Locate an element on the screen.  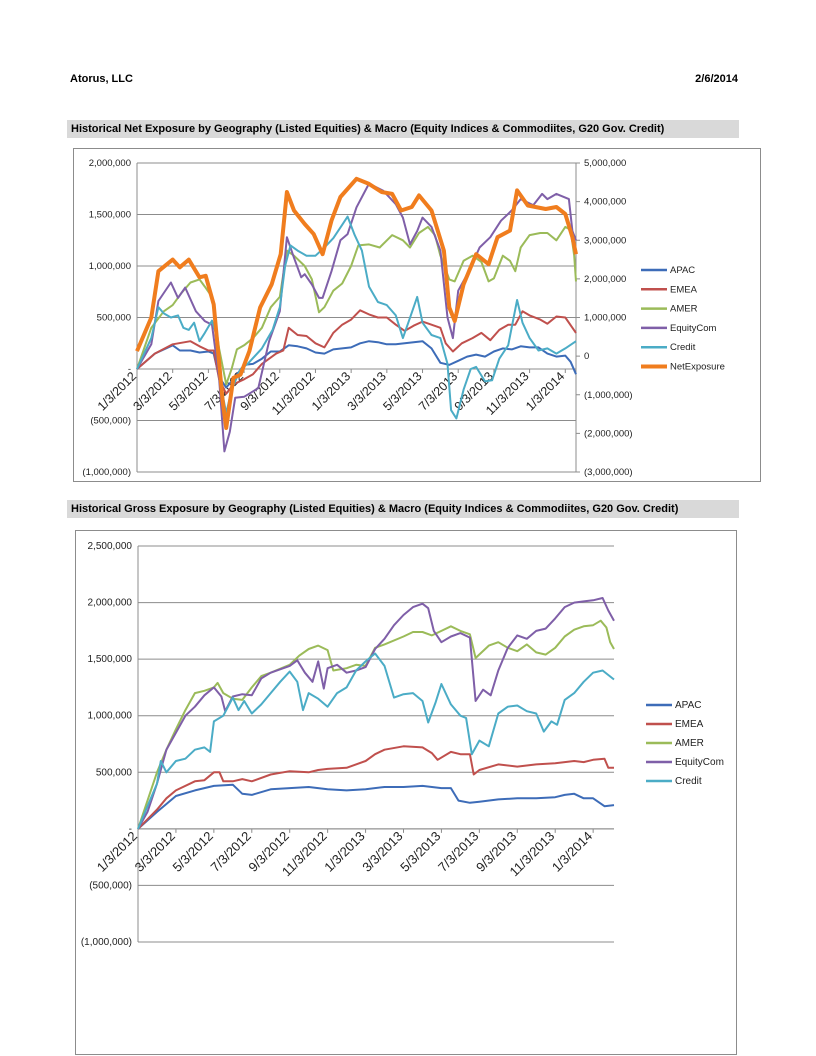
series-line-netexposure is located at coordinates (356, 303).